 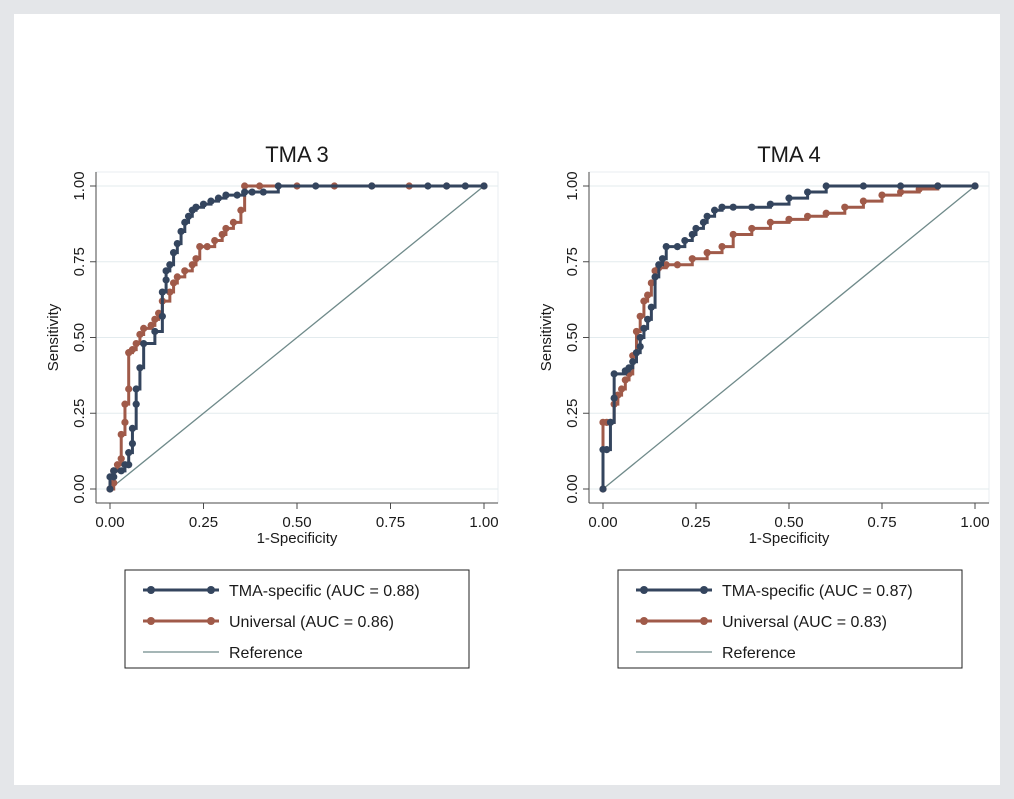 I want to click on y-tick-label: 0.75, so click(x=572, y=261).